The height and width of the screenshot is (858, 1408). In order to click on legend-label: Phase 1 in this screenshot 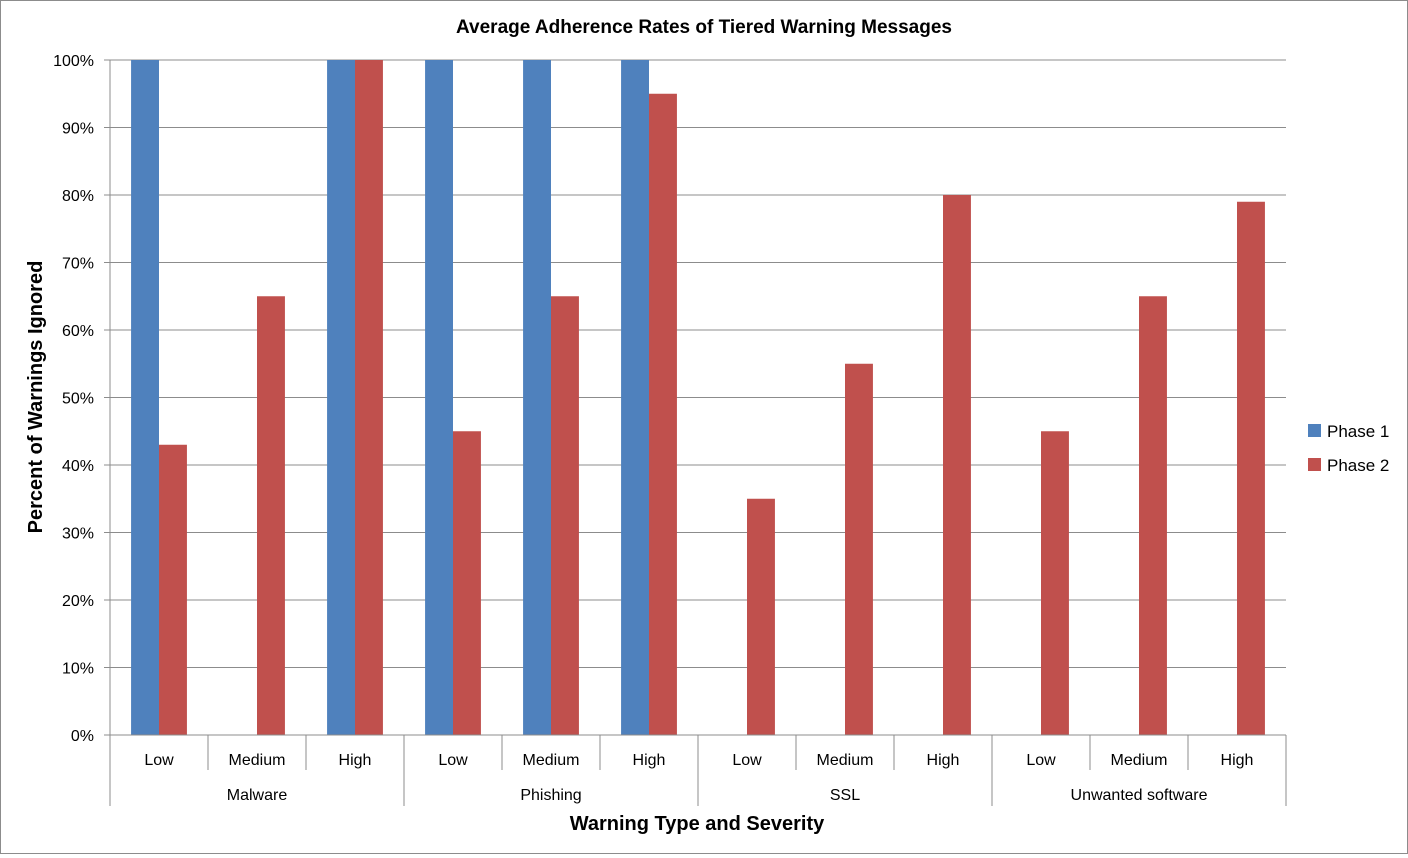, I will do `click(1358, 431)`.